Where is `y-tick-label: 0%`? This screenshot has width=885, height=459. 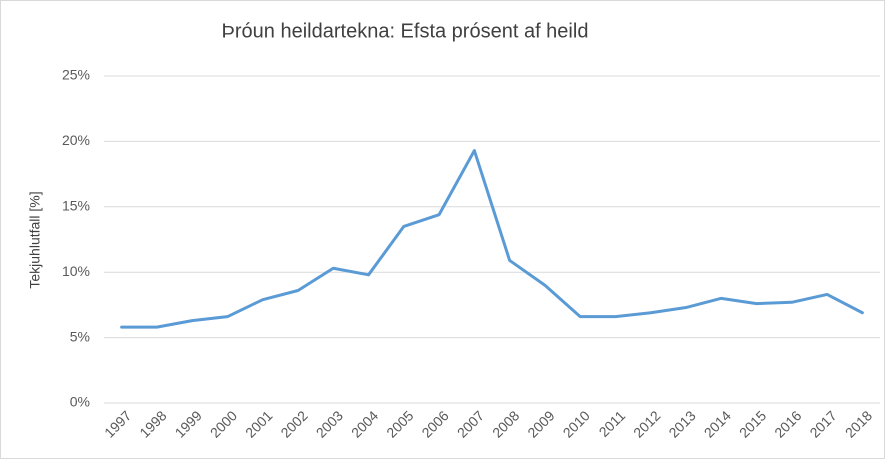
y-tick-label: 0% is located at coordinates (80, 402).